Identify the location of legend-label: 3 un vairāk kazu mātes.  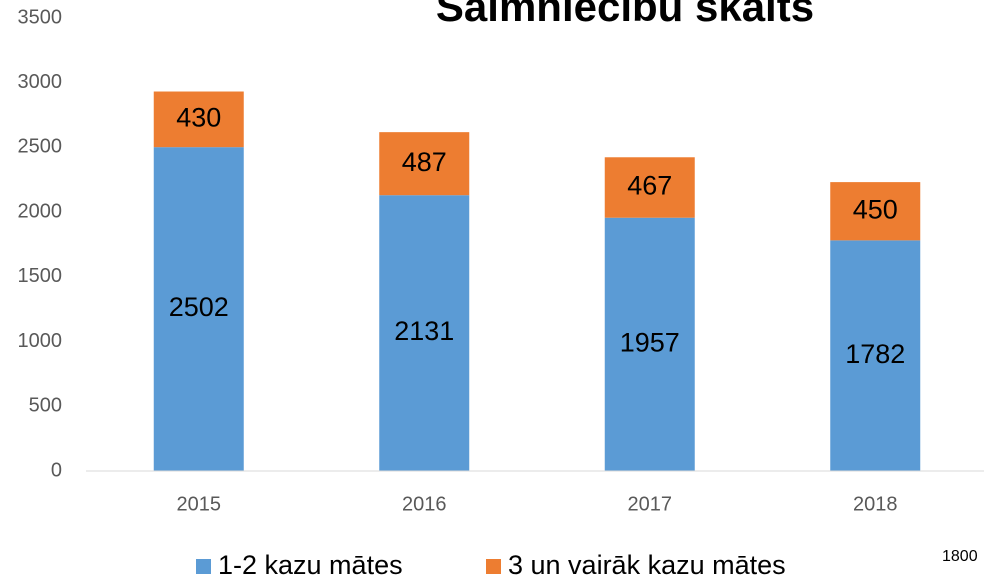
(647, 565).